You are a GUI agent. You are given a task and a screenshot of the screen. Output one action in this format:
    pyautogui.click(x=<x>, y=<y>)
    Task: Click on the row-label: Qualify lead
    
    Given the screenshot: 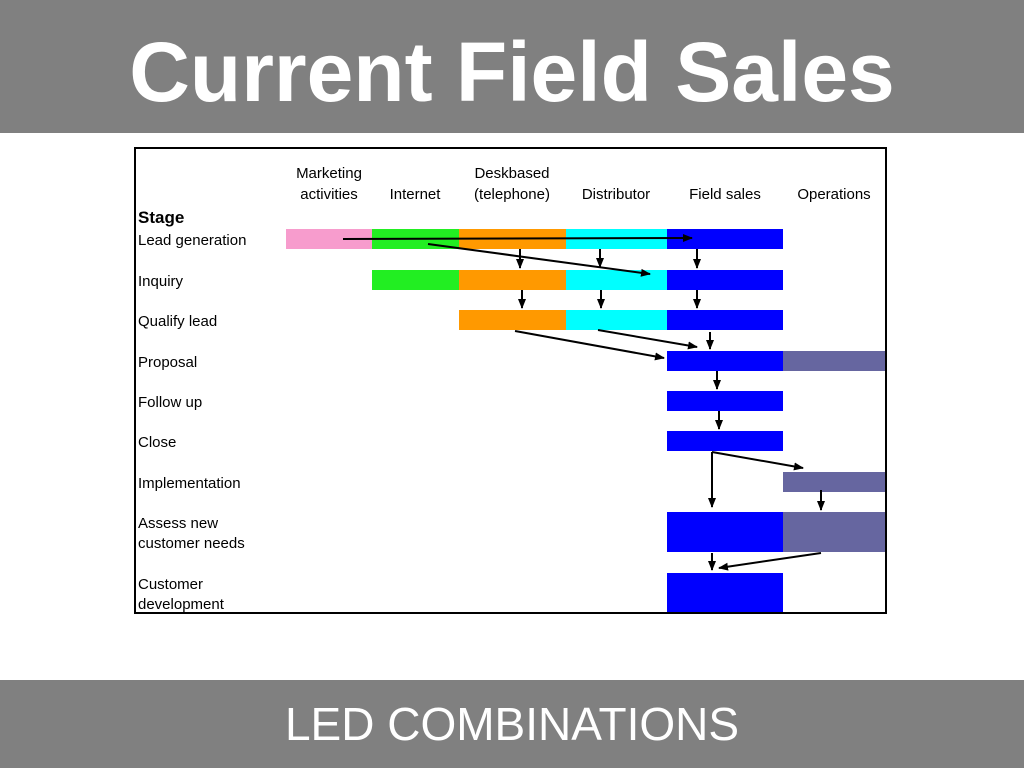 What is the action you would take?
    pyautogui.click(x=177, y=321)
    